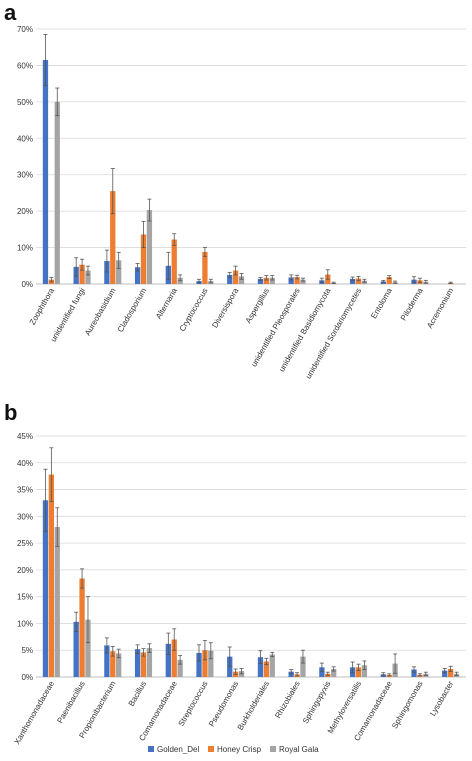 This screenshot has height=761, width=472. I want to click on x-tick-label: Paenibacillus, so click(70, 702).